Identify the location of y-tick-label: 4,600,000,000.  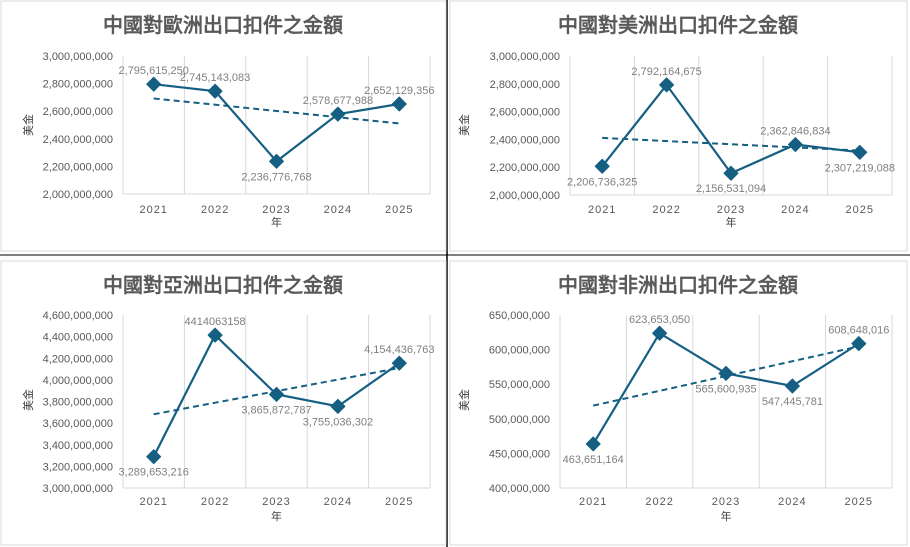
(78, 316).